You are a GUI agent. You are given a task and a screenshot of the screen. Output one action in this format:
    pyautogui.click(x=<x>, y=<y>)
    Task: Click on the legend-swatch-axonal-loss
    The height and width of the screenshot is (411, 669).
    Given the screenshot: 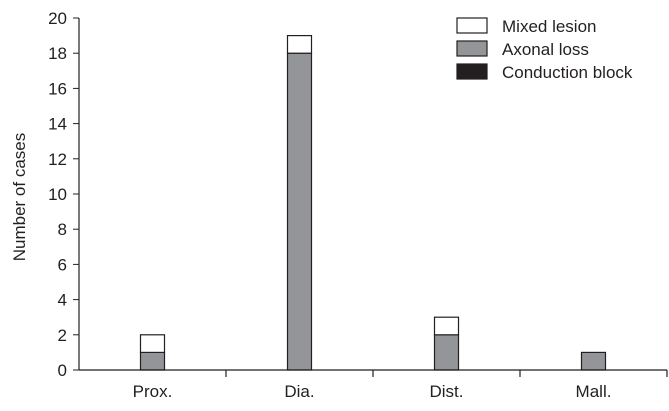 What is the action you would take?
    pyautogui.click(x=472, y=48)
    